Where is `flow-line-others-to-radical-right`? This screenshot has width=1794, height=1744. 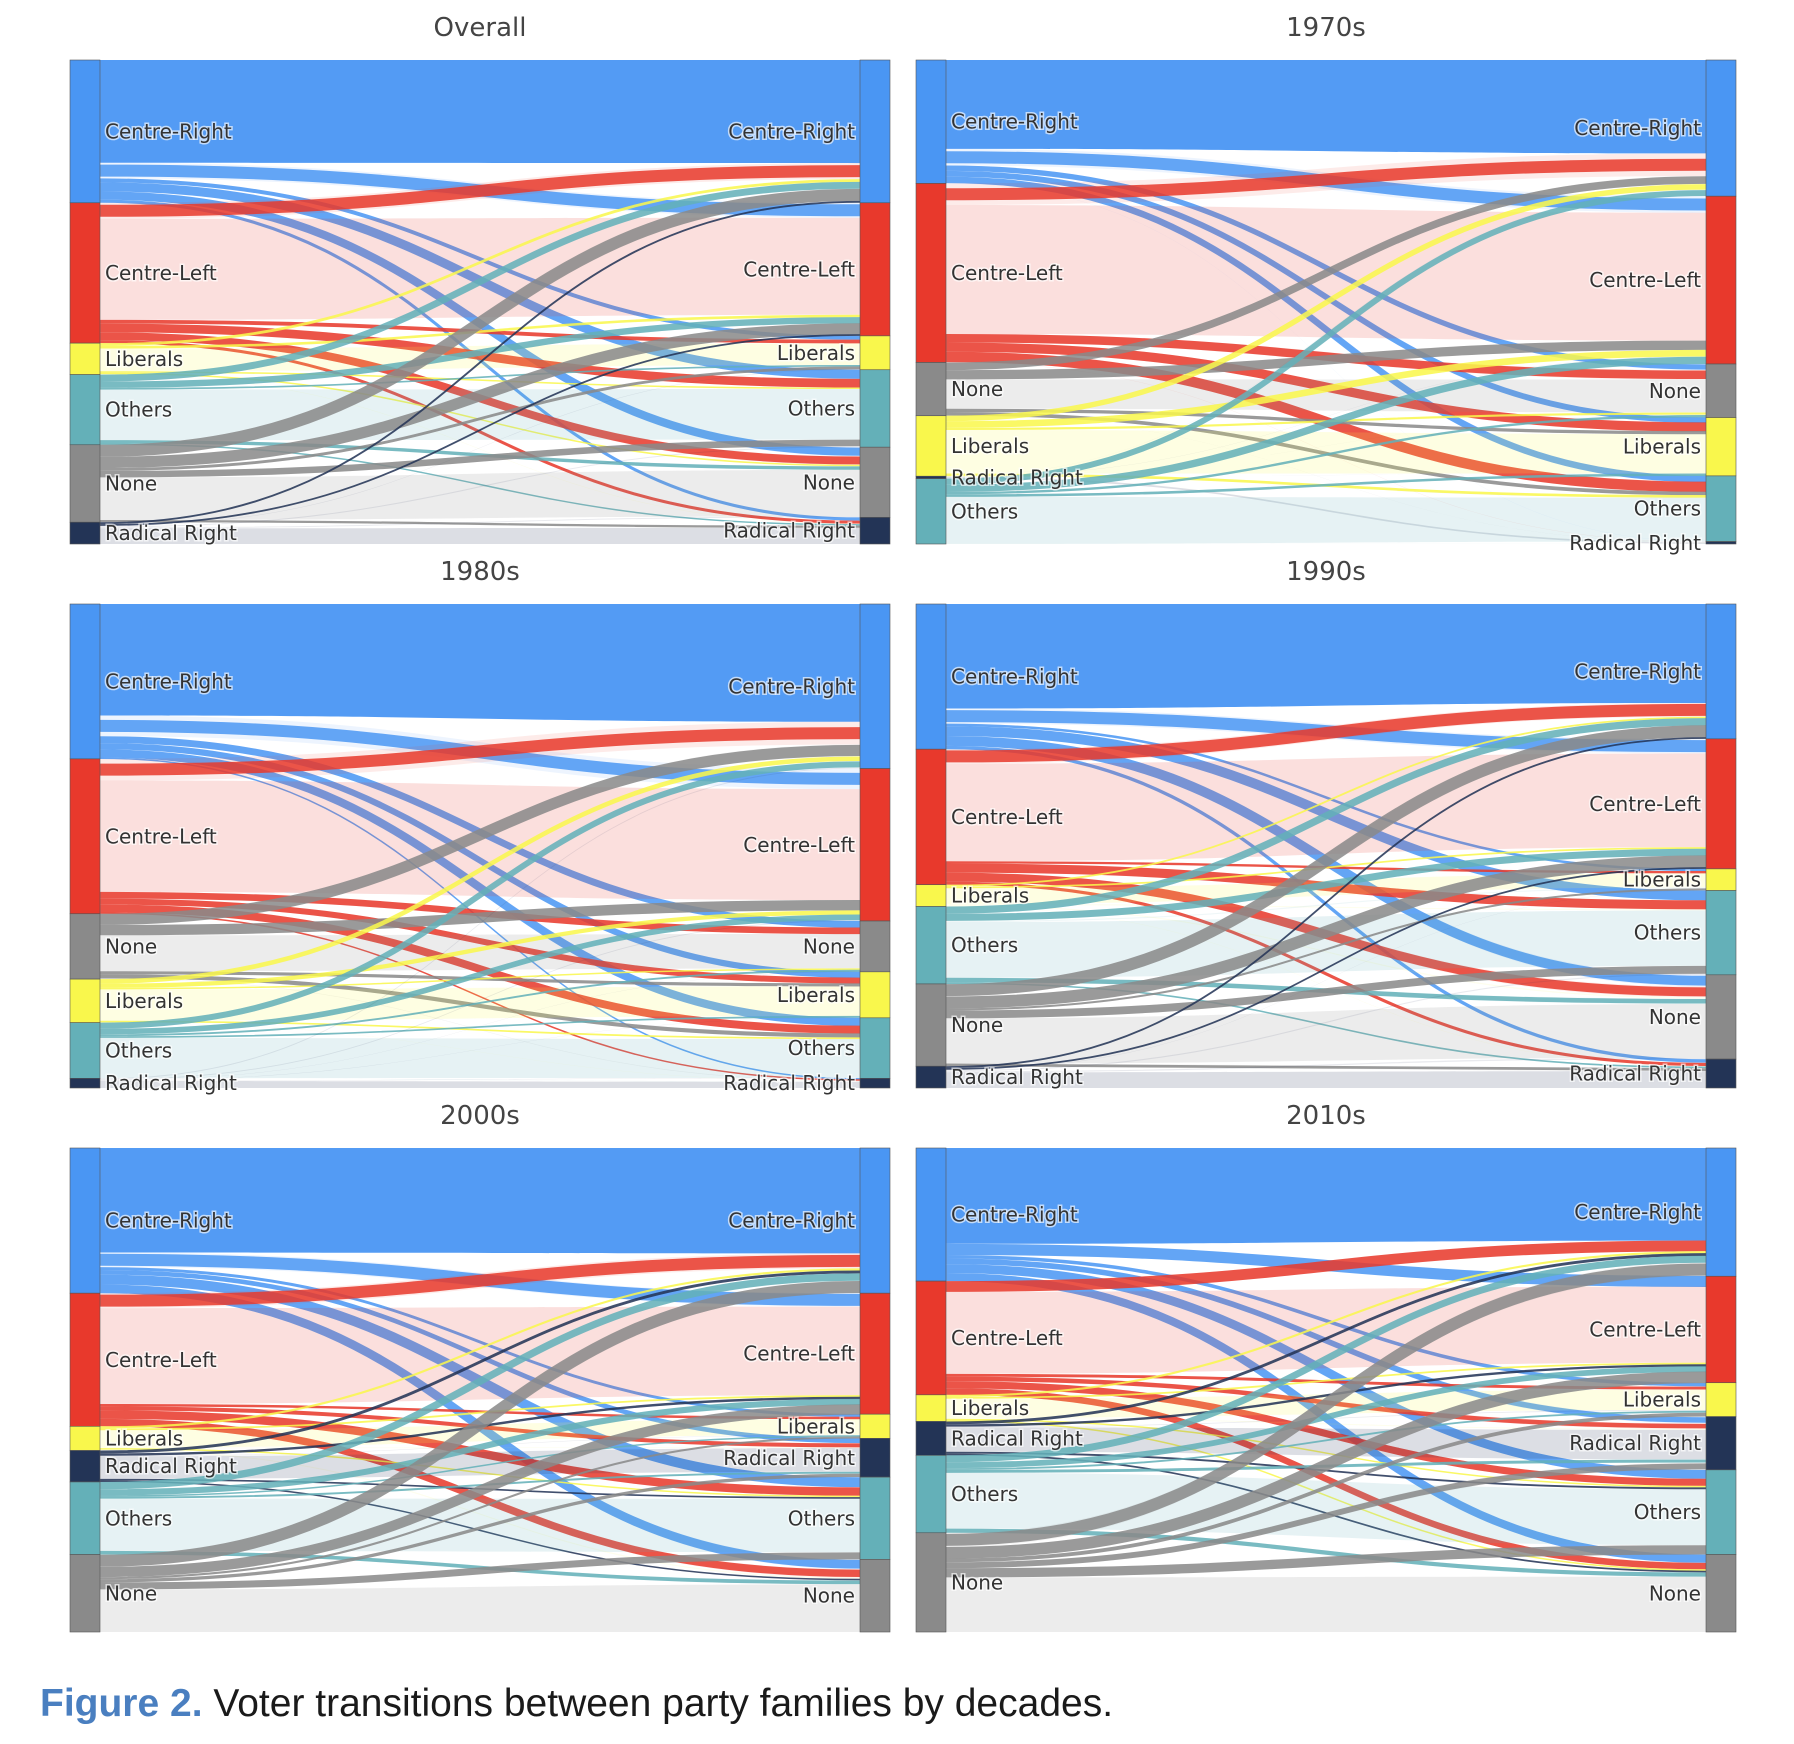
flow-line-others-to-radical-right is located at coordinates (480, 484).